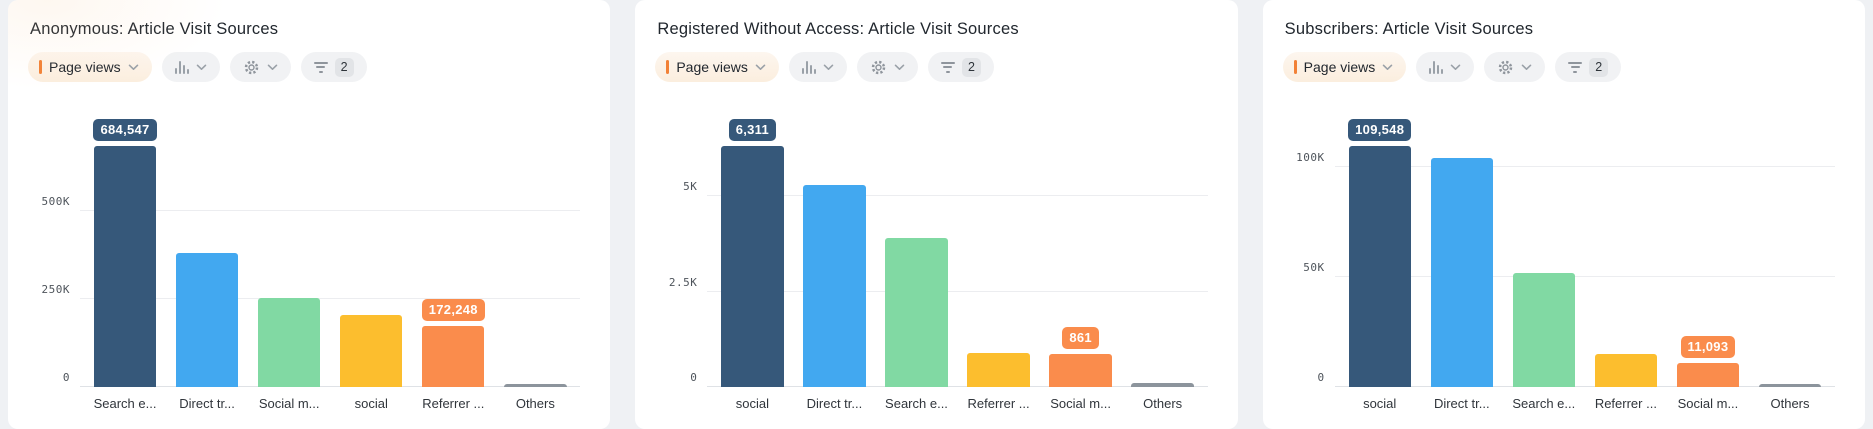  Describe the element at coordinates (453, 310) in the screenshot. I see `bar-value-badge: 172,248` at that location.